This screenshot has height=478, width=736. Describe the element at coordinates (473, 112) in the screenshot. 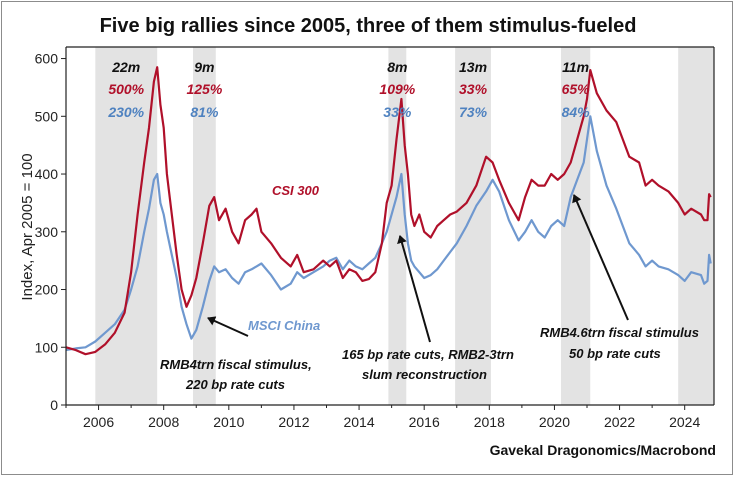

I see `period-4-msci-gain: 73%` at that location.